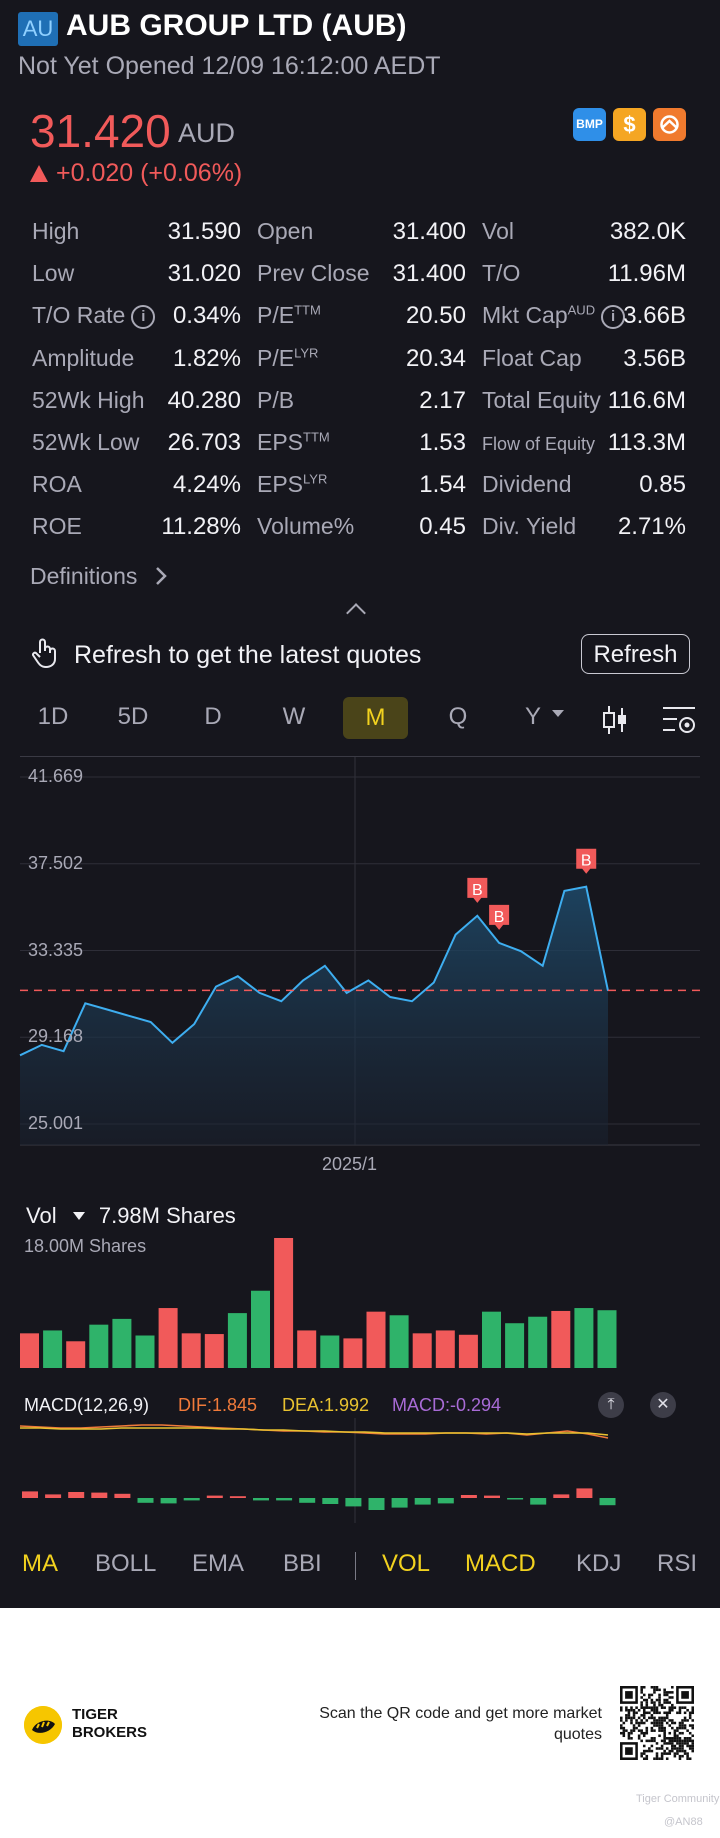  I want to click on refresh-prompt: Refresh to get the latest quotes, so click(248, 655).